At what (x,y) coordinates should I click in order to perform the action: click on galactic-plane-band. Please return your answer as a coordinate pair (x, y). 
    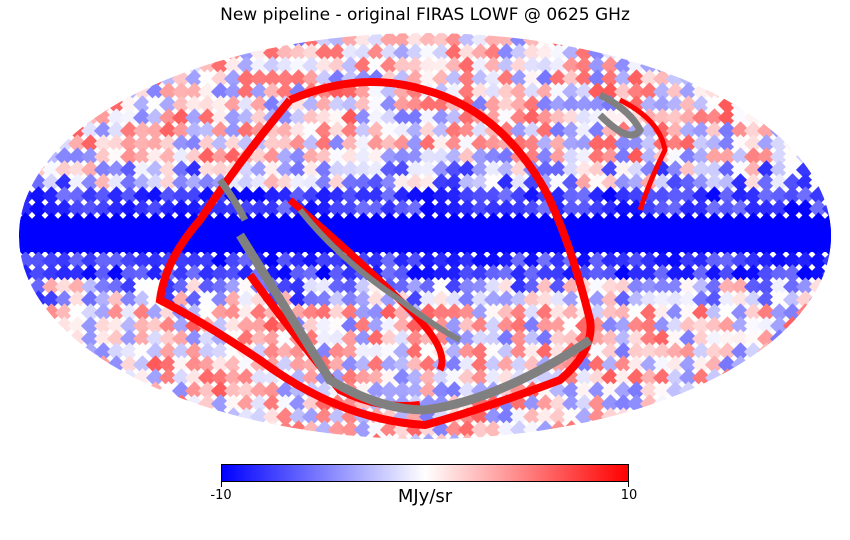
    Looking at the image, I should click on (425, 236).